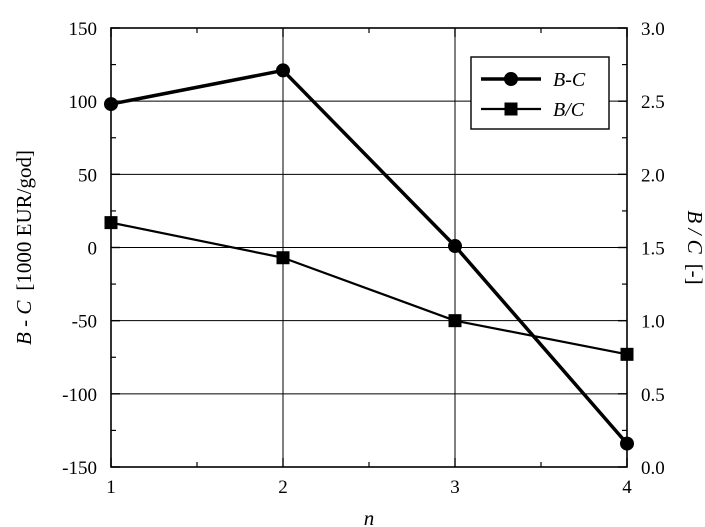 The height and width of the screenshot is (527, 705). What do you see at coordinates (533, 110) in the screenshot?
I see `legend-item: B/C` at bounding box center [533, 110].